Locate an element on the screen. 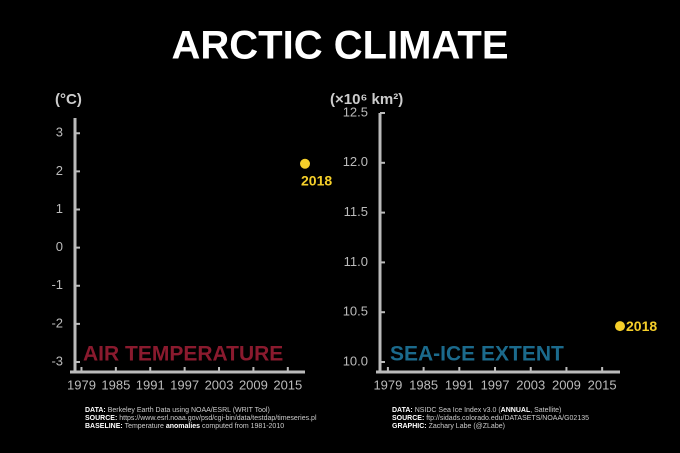 This screenshot has height=453, width=680. note-text: Temperature is located at coordinates (145, 426).